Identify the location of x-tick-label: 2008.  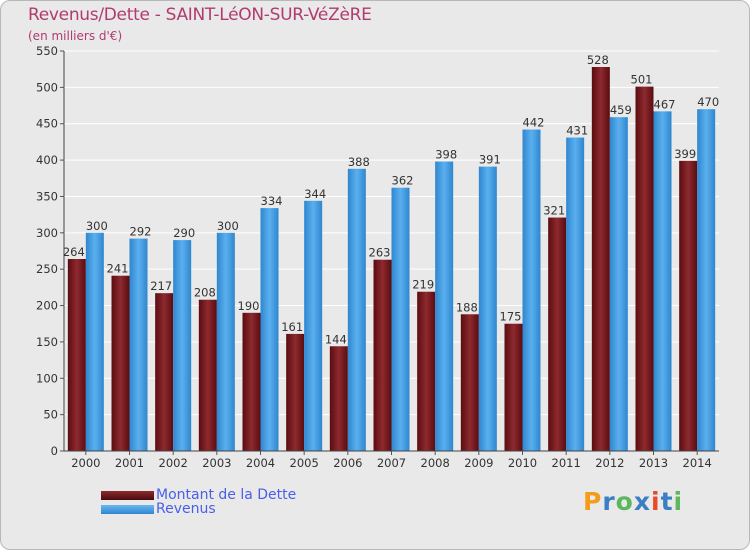
(435, 463).